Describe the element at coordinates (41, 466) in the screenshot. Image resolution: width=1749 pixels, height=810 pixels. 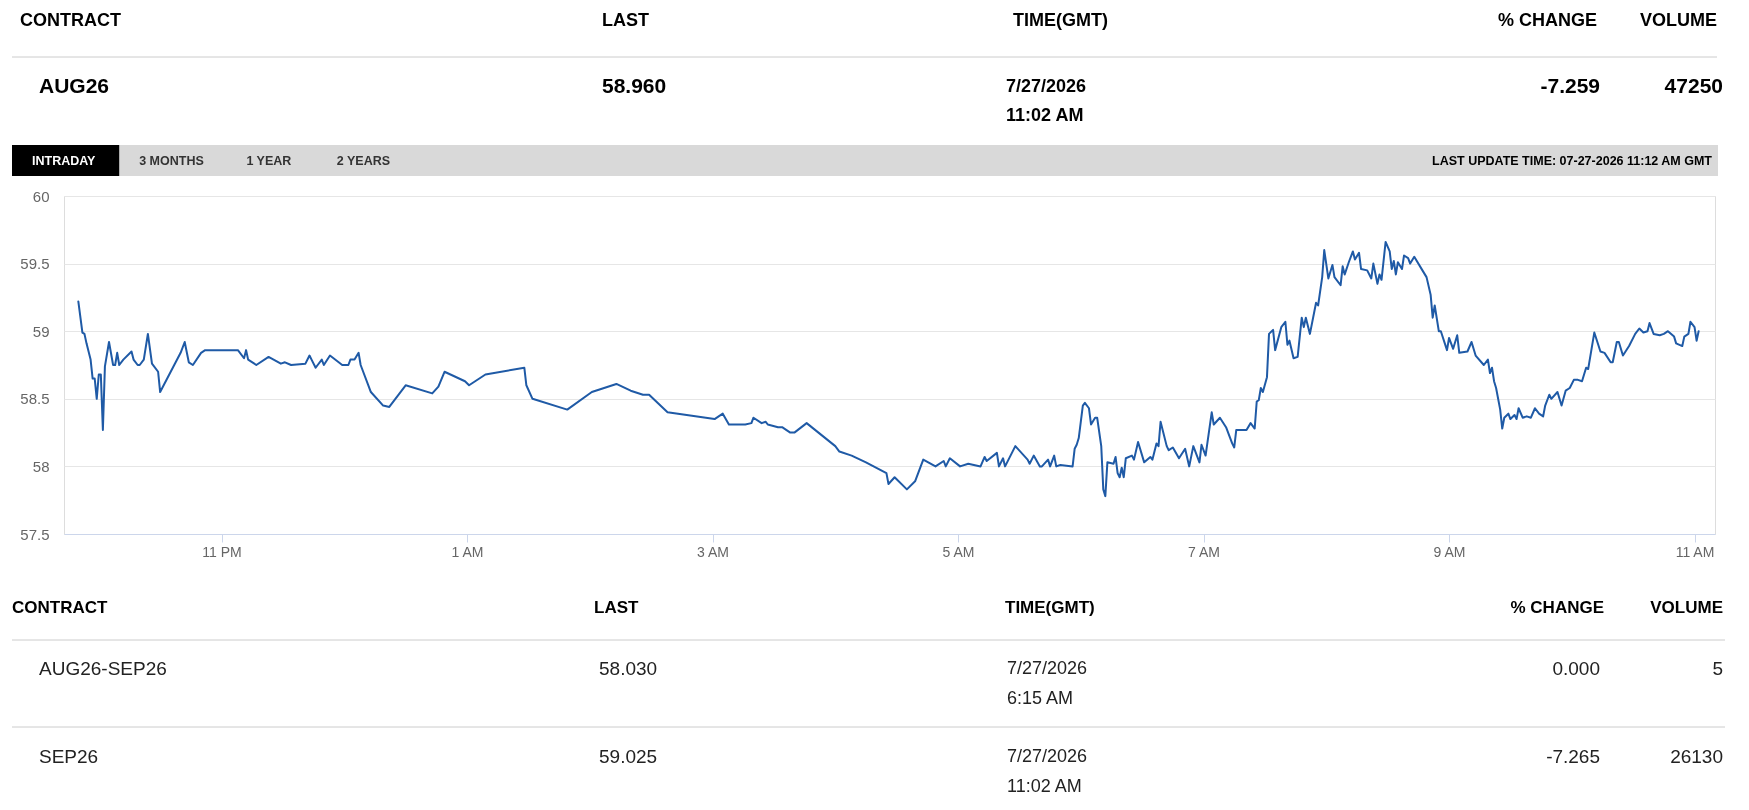
I see `y-tick-label: 58` at that location.